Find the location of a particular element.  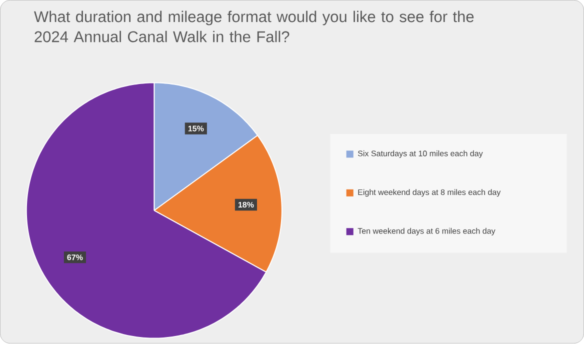

data-label: 67% is located at coordinates (75, 257).